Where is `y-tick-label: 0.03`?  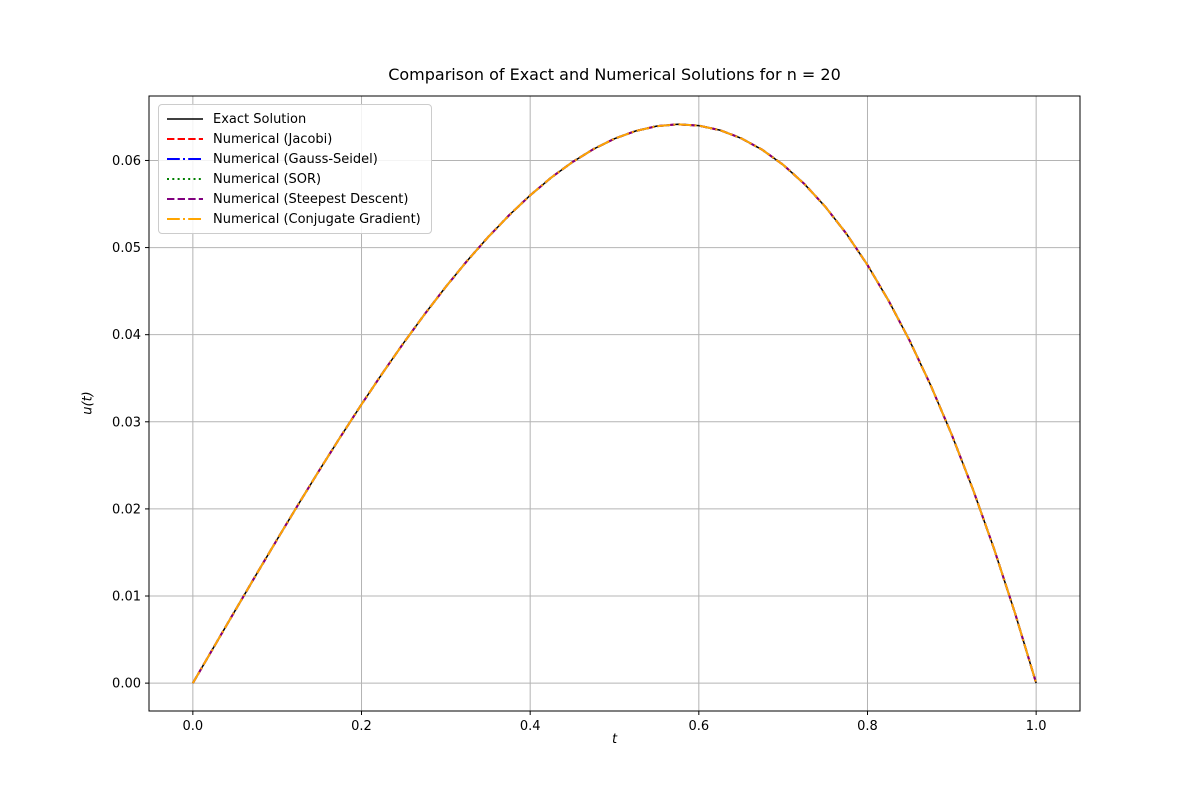
y-tick-label: 0.03 is located at coordinates (126, 422).